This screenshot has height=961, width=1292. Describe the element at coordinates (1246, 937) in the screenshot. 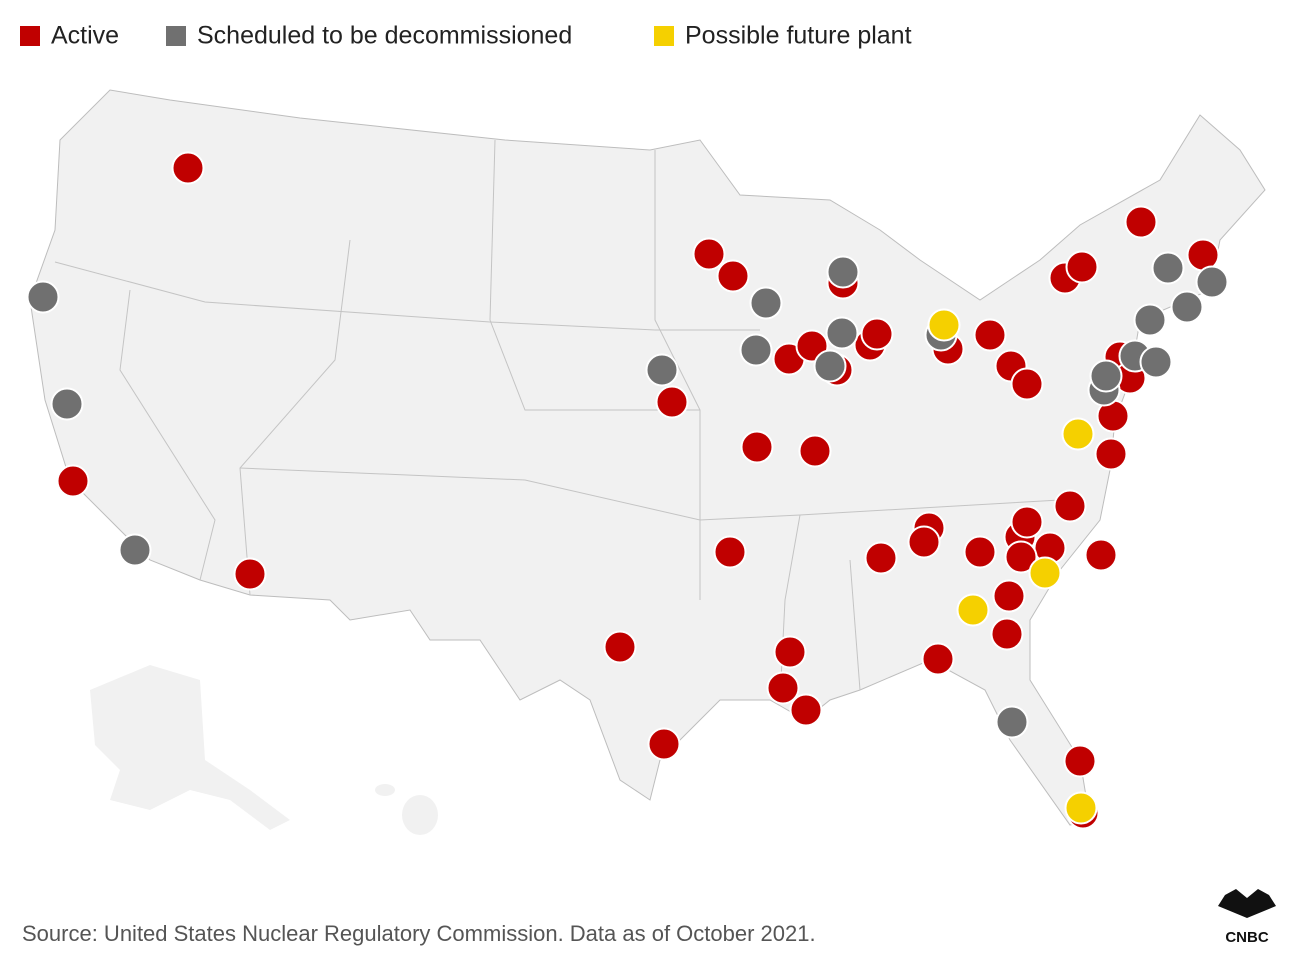

I see `logo-text: CNBC` at that location.